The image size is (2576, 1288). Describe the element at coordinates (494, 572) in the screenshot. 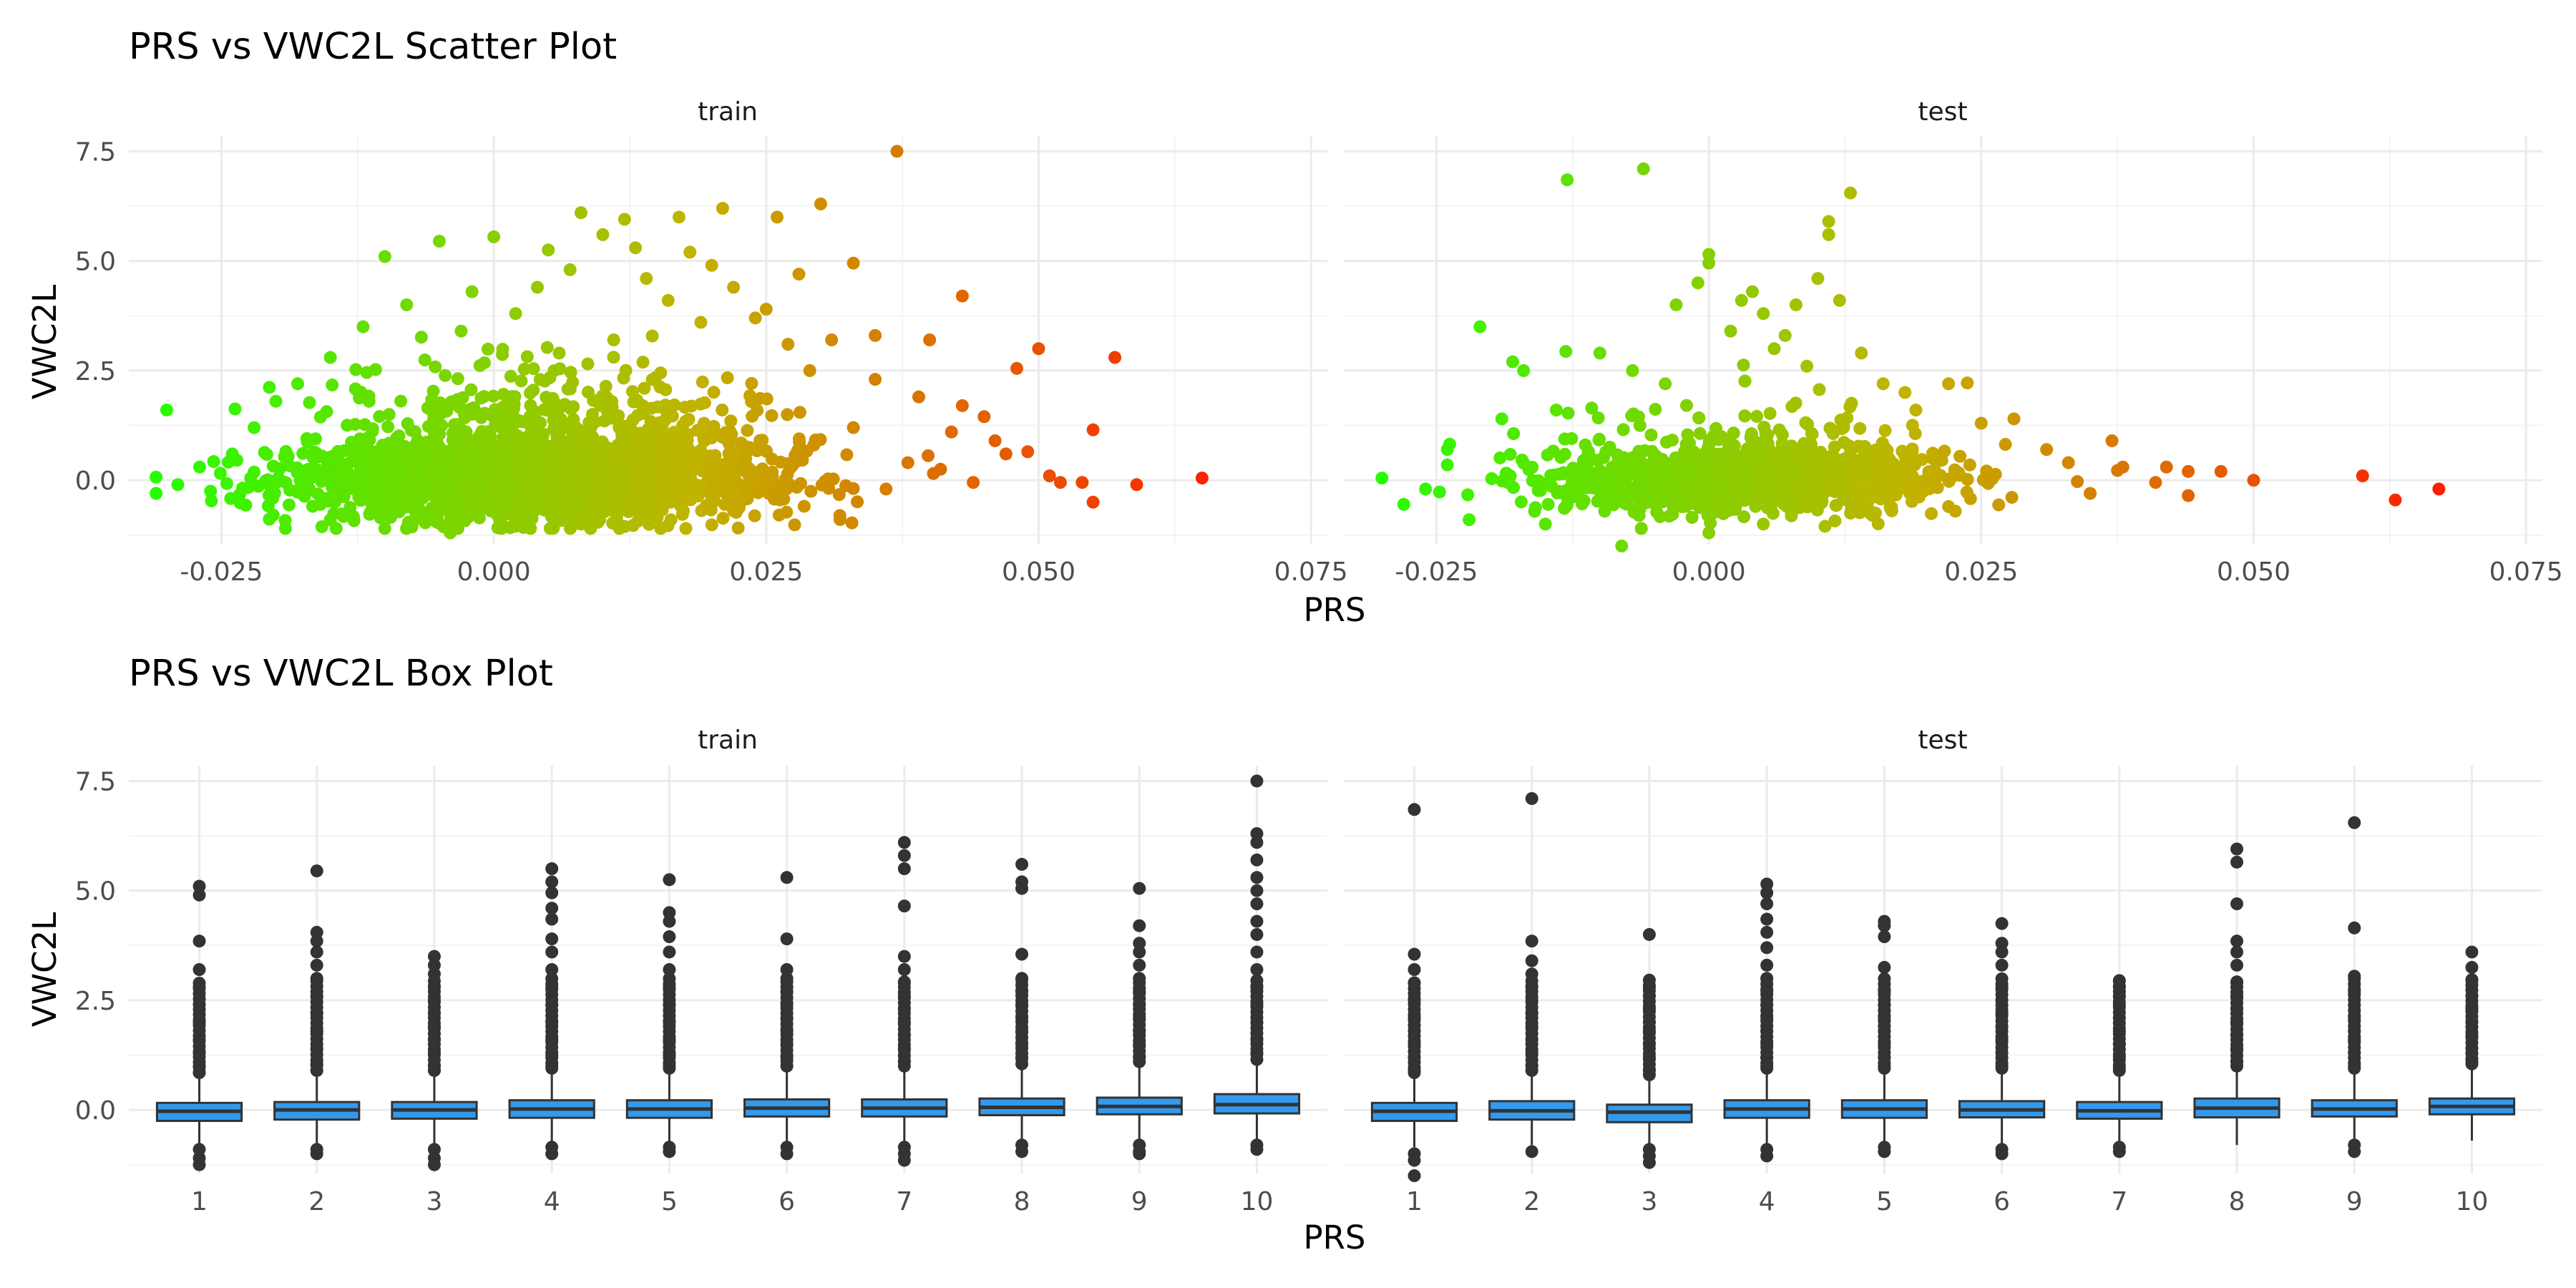

I see `x-tick-label: 0.000` at that location.